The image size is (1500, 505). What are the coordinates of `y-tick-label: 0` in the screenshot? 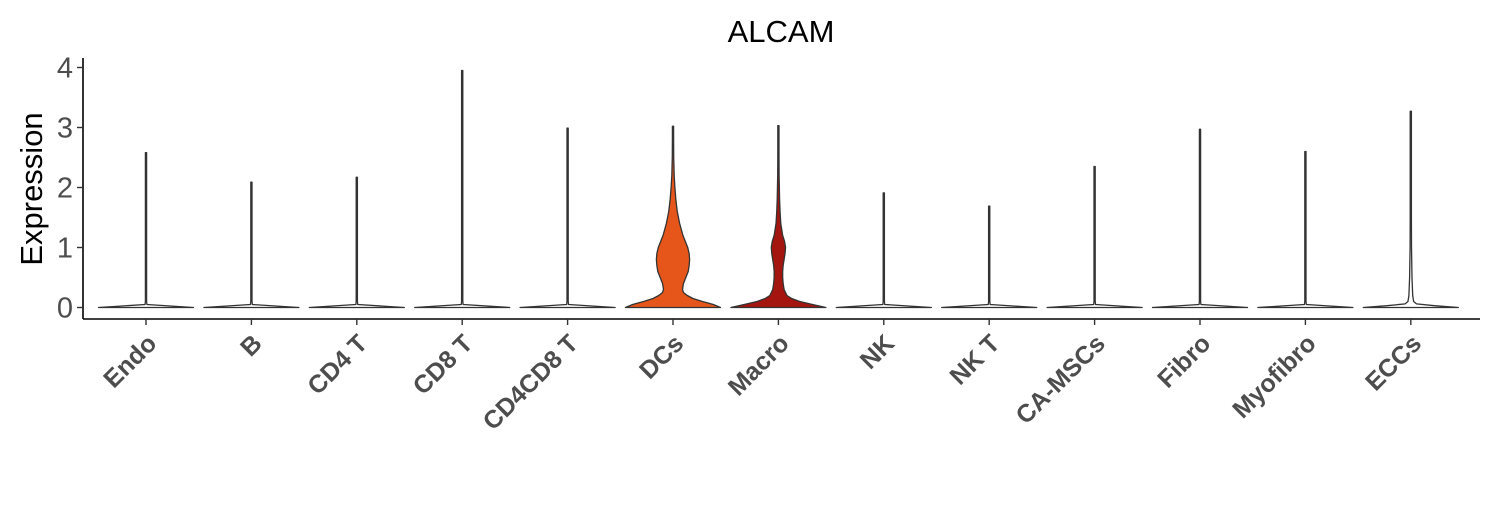 It's located at (65, 309).